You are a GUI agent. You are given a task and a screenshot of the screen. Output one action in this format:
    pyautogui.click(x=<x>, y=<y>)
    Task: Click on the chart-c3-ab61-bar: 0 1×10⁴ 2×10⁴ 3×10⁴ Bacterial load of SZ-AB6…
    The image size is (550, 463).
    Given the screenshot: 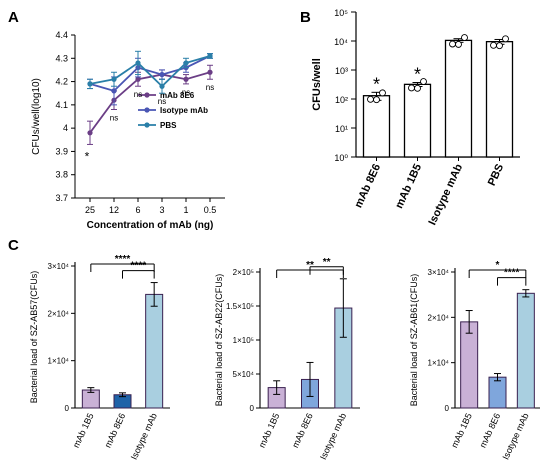 What is the action you would take?
    pyautogui.click(x=474, y=360)
    